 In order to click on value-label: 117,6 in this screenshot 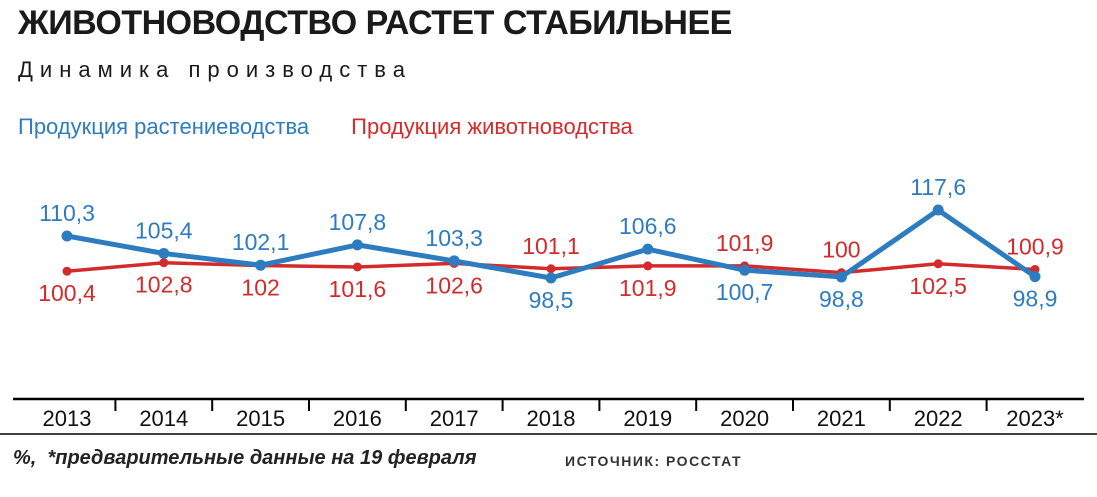, I will do `click(938, 187)`.